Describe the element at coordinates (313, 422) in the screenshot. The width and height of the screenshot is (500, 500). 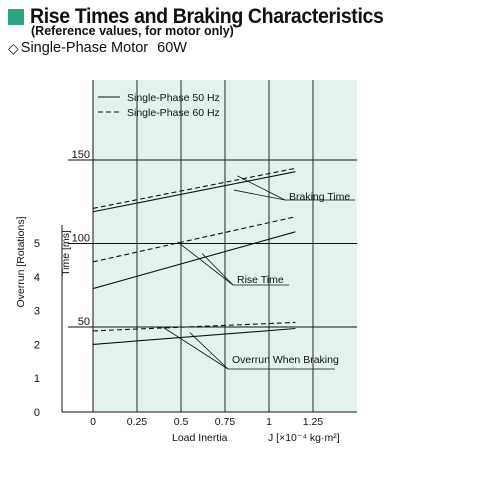
I see `x-tick-label: 1.25` at that location.